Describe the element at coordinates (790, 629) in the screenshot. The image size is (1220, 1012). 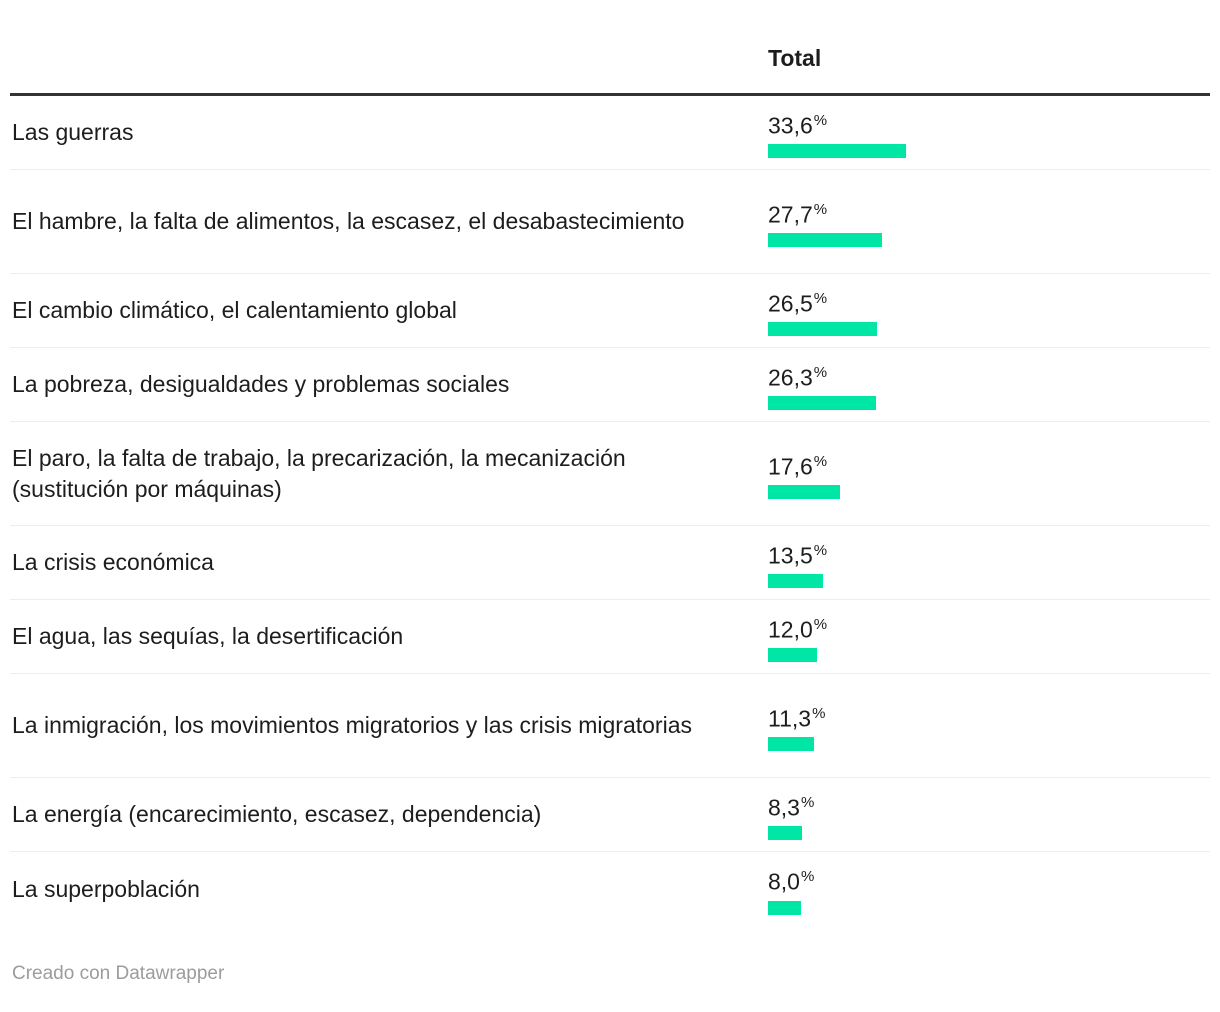
I see `value-number: 12,0` at that location.